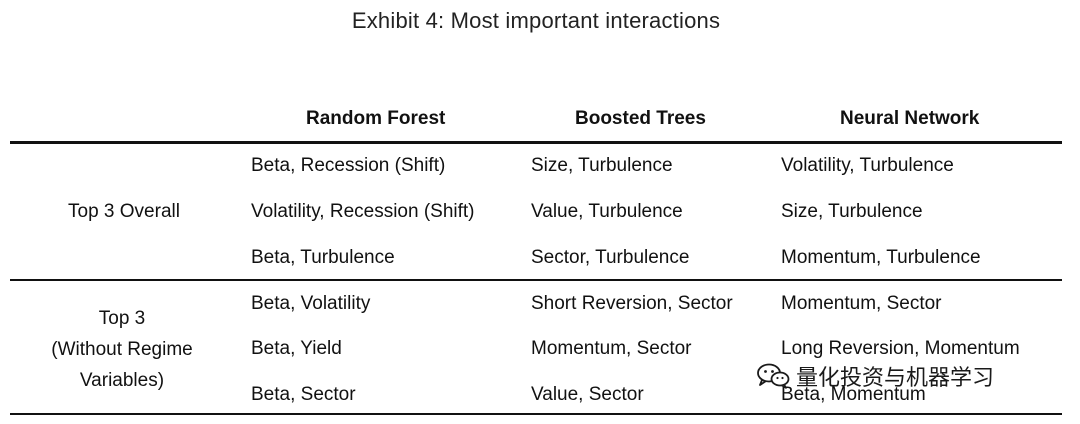 The width and height of the screenshot is (1080, 424). What do you see at coordinates (610, 257) in the screenshot?
I see `table-cell: Sector, Turbulence` at bounding box center [610, 257].